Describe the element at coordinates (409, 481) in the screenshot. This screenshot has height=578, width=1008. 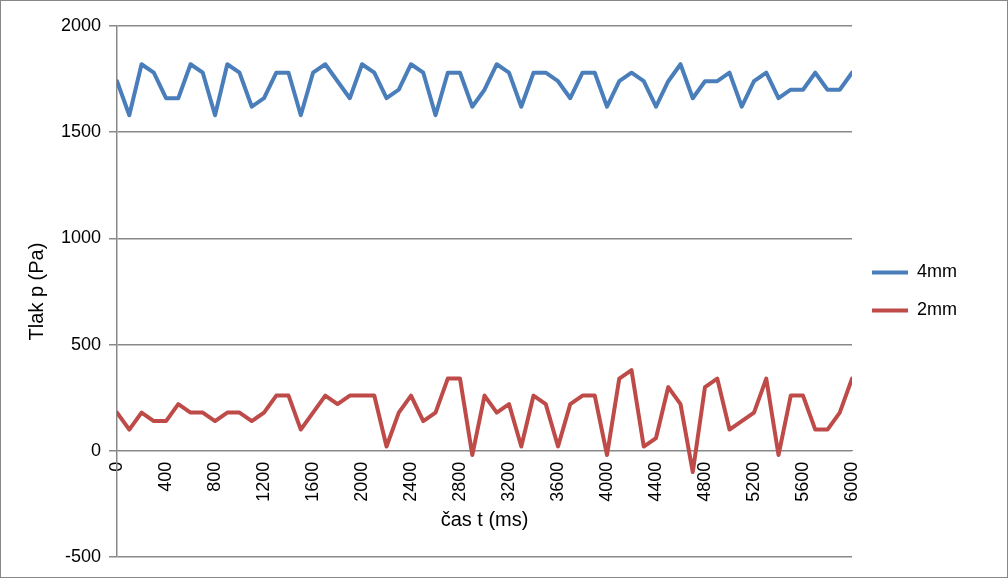
I see `x-tick-label: 2400` at that location.